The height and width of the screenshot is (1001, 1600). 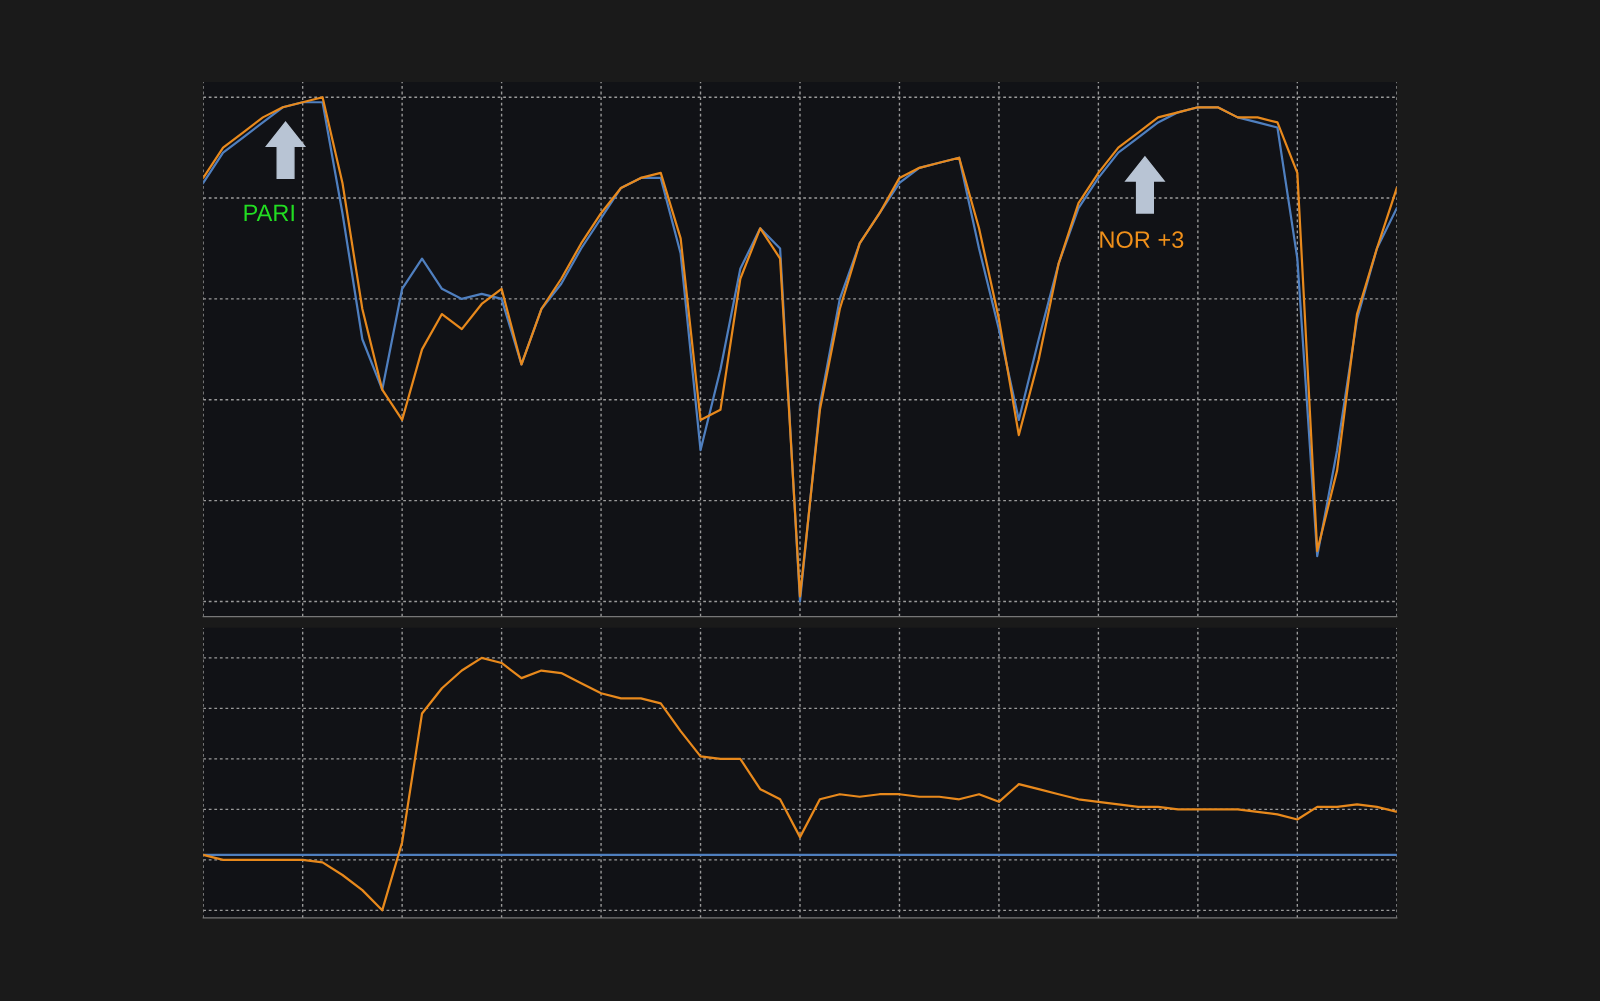 I want to click on annotation: PARI, so click(x=269, y=213).